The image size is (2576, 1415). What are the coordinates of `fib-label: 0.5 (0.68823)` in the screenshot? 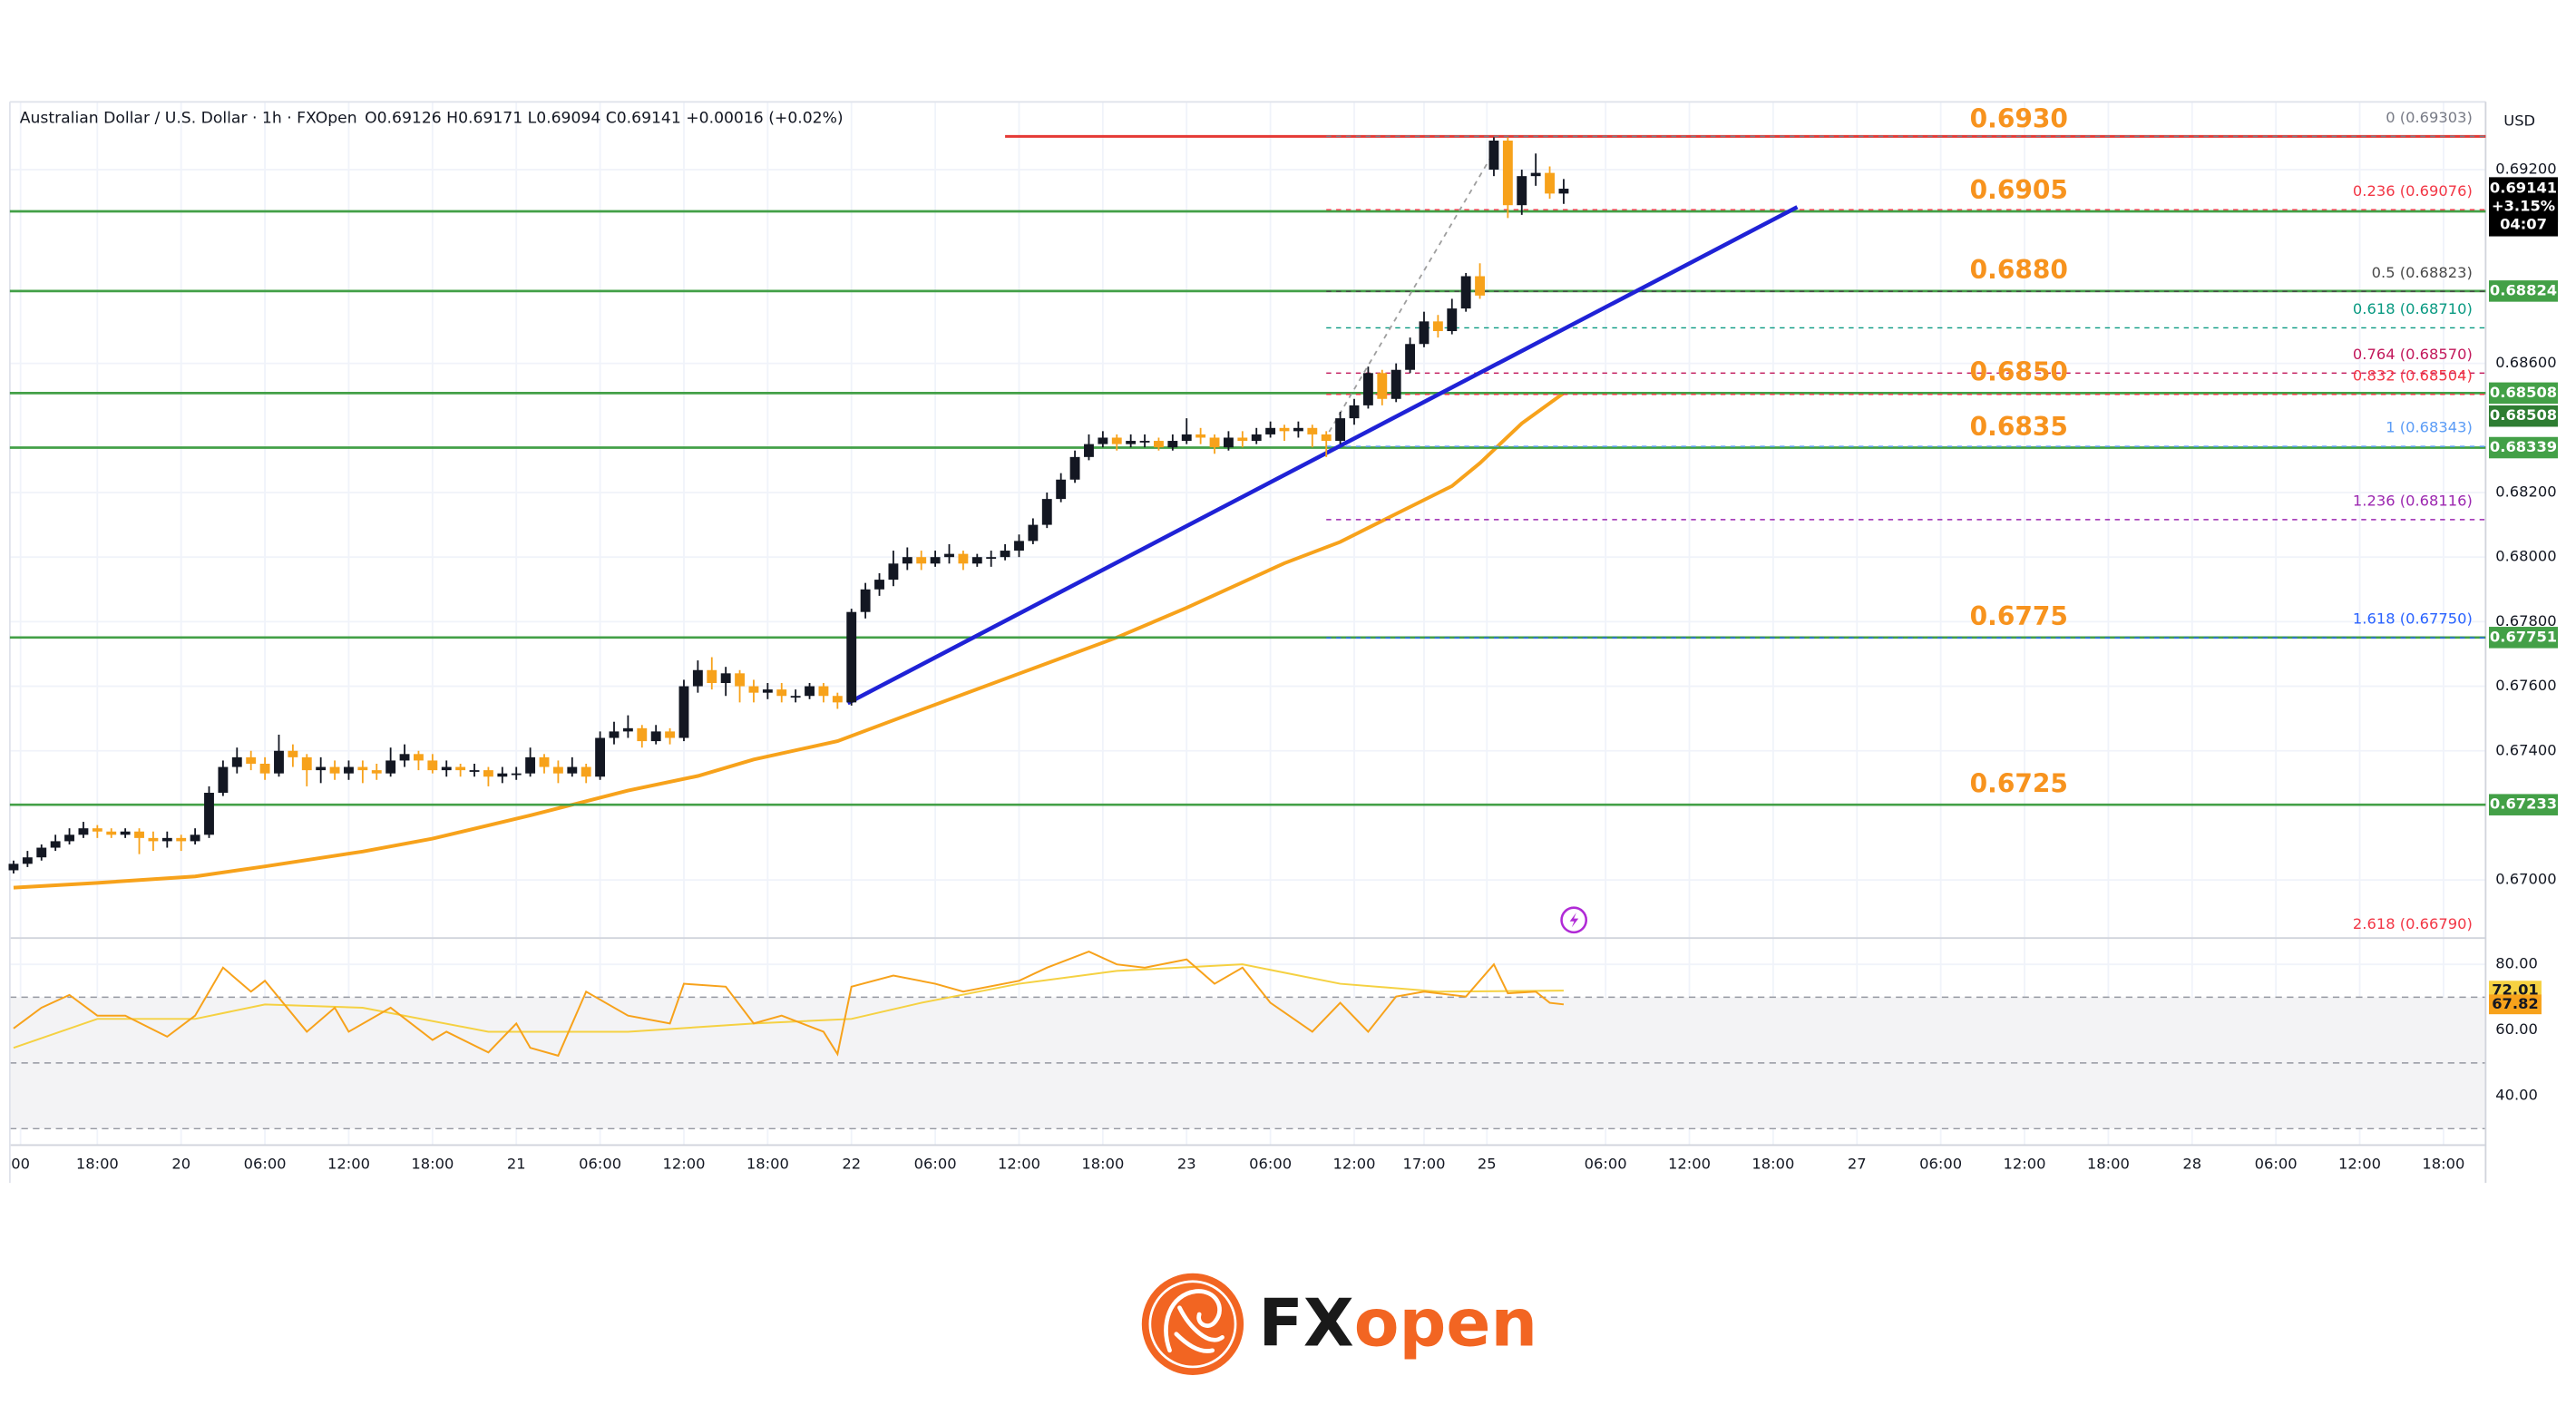 It's located at (2422, 272).